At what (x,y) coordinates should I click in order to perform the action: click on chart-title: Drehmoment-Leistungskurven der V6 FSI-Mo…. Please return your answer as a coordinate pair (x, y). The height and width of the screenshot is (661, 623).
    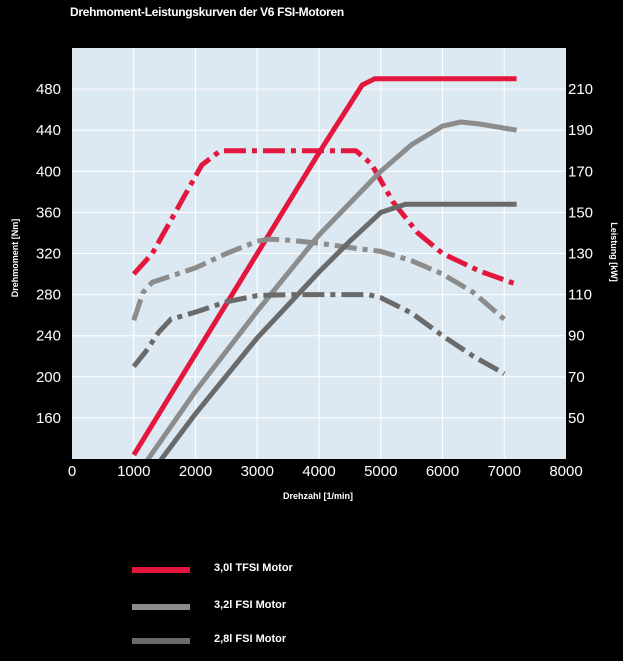
    Looking at the image, I should click on (207, 12).